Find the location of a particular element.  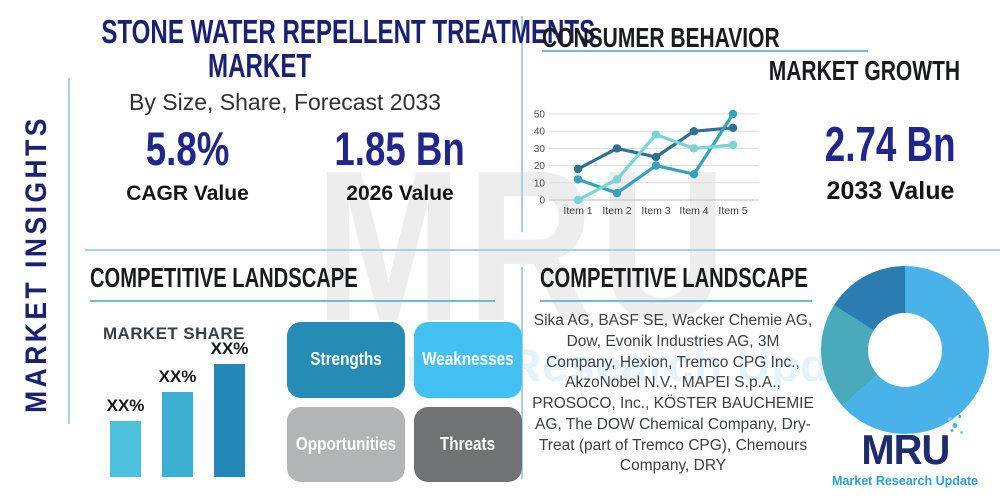

top-center-vertical-divider is located at coordinates (522, 124).